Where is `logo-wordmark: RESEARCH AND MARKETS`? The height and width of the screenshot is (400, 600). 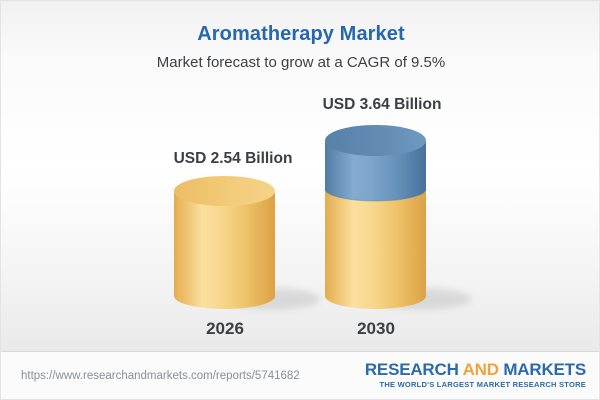
logo-wordmark: RESEARCH AND MARKETS is located at coordinates (475, 369).